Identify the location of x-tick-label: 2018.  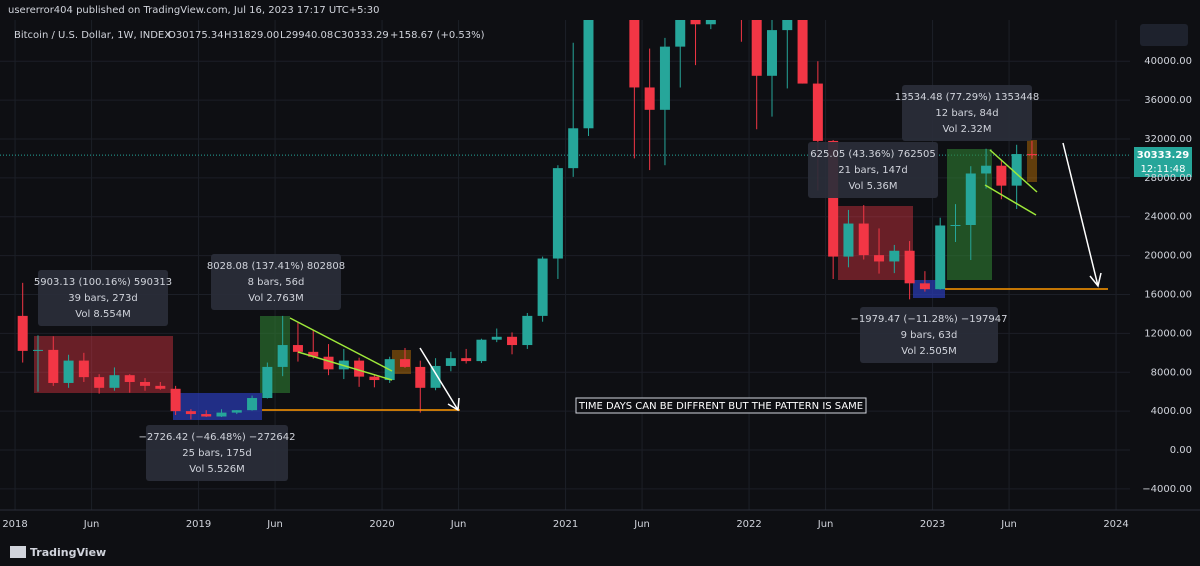
(14, 524).